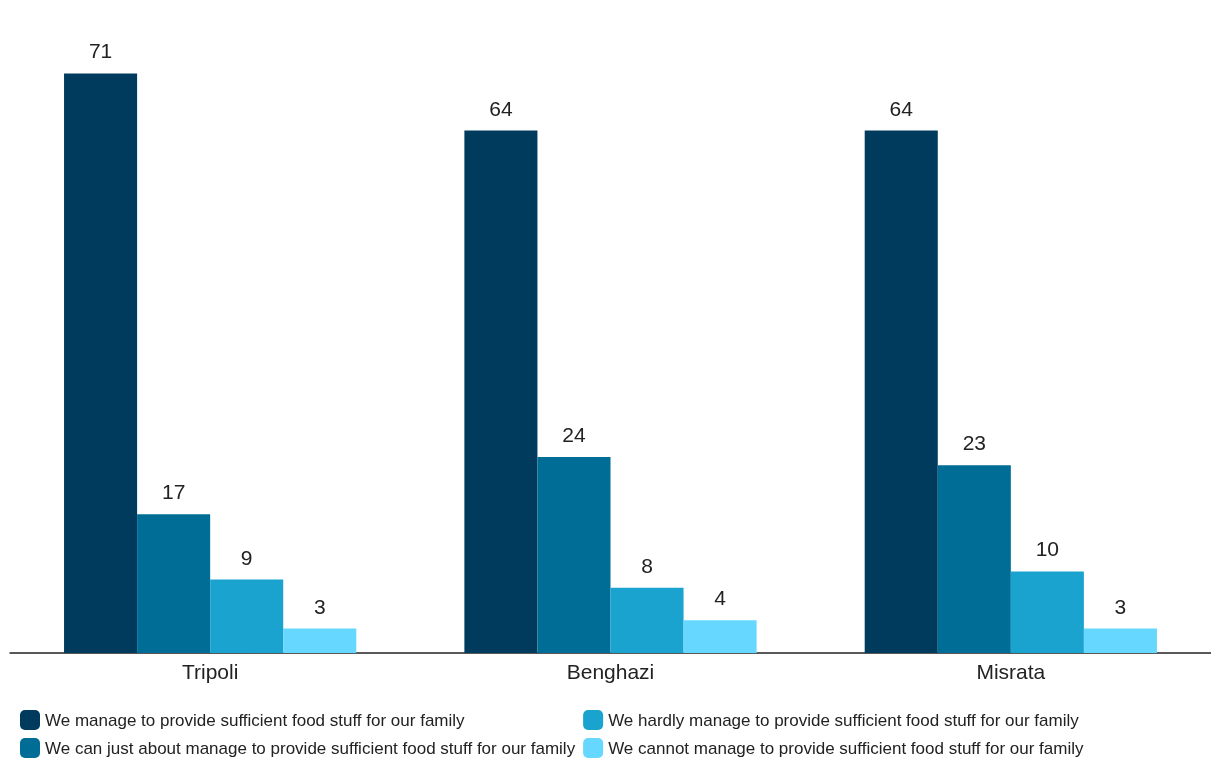 The height and width of the screenshot is (771, 1211). What do you see at coordinates (210, 671) in the screenshot?
I see `x-tick-label: Tripoli` at bounding box center [210, 671].